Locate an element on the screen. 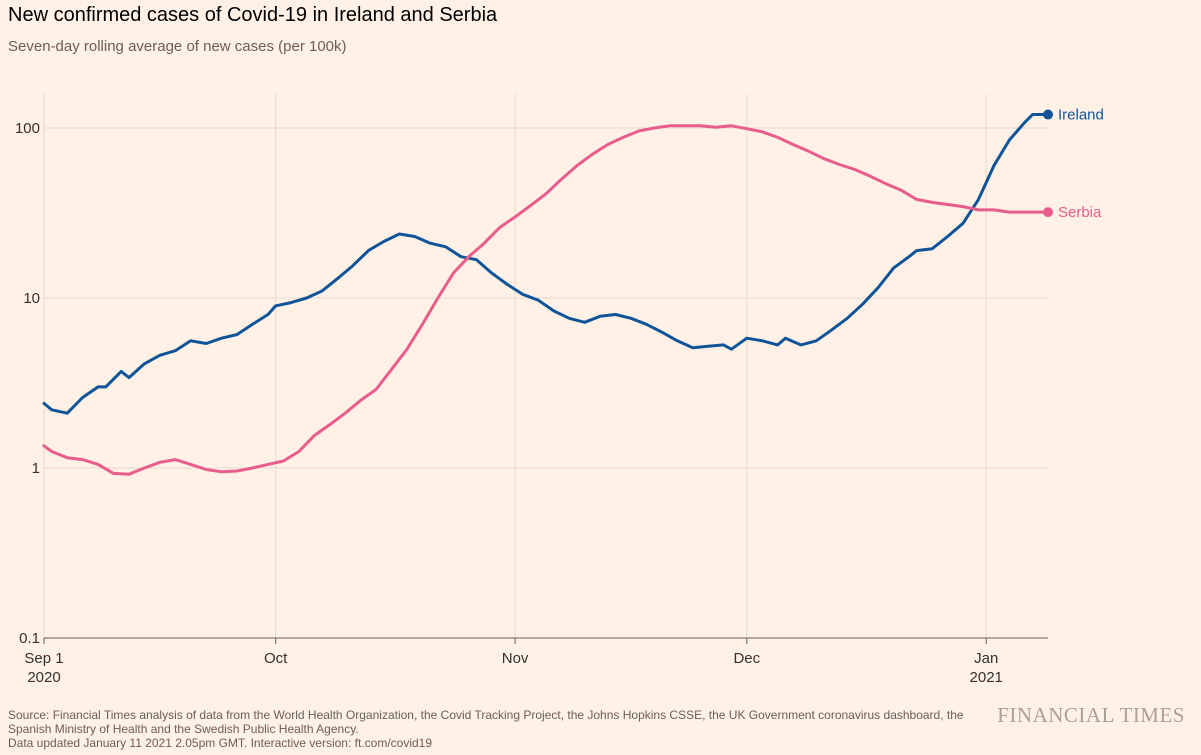 This screenshot has width=1201, height=755. x-tick-label: Oct is located at coordinates (276, 658).